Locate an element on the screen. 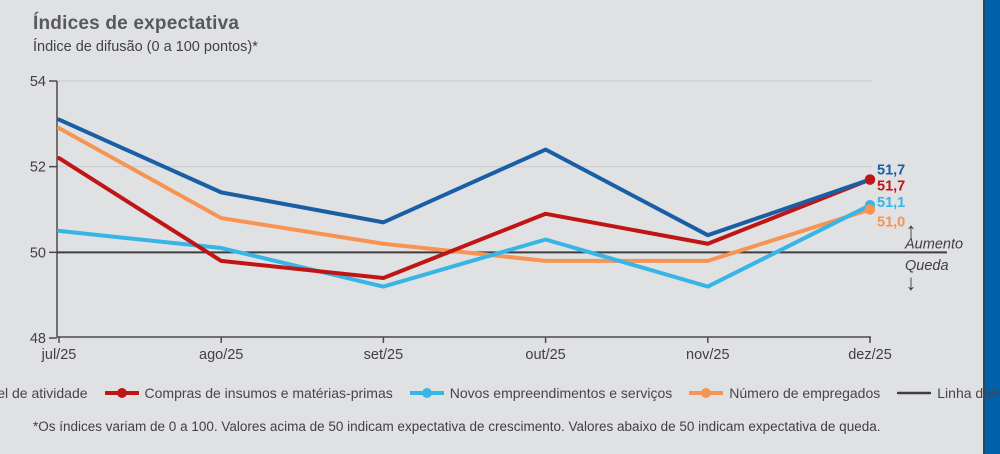 The image size is (1000, 454). legend-label: Nível de atividade is located at coordinates (44, 393).